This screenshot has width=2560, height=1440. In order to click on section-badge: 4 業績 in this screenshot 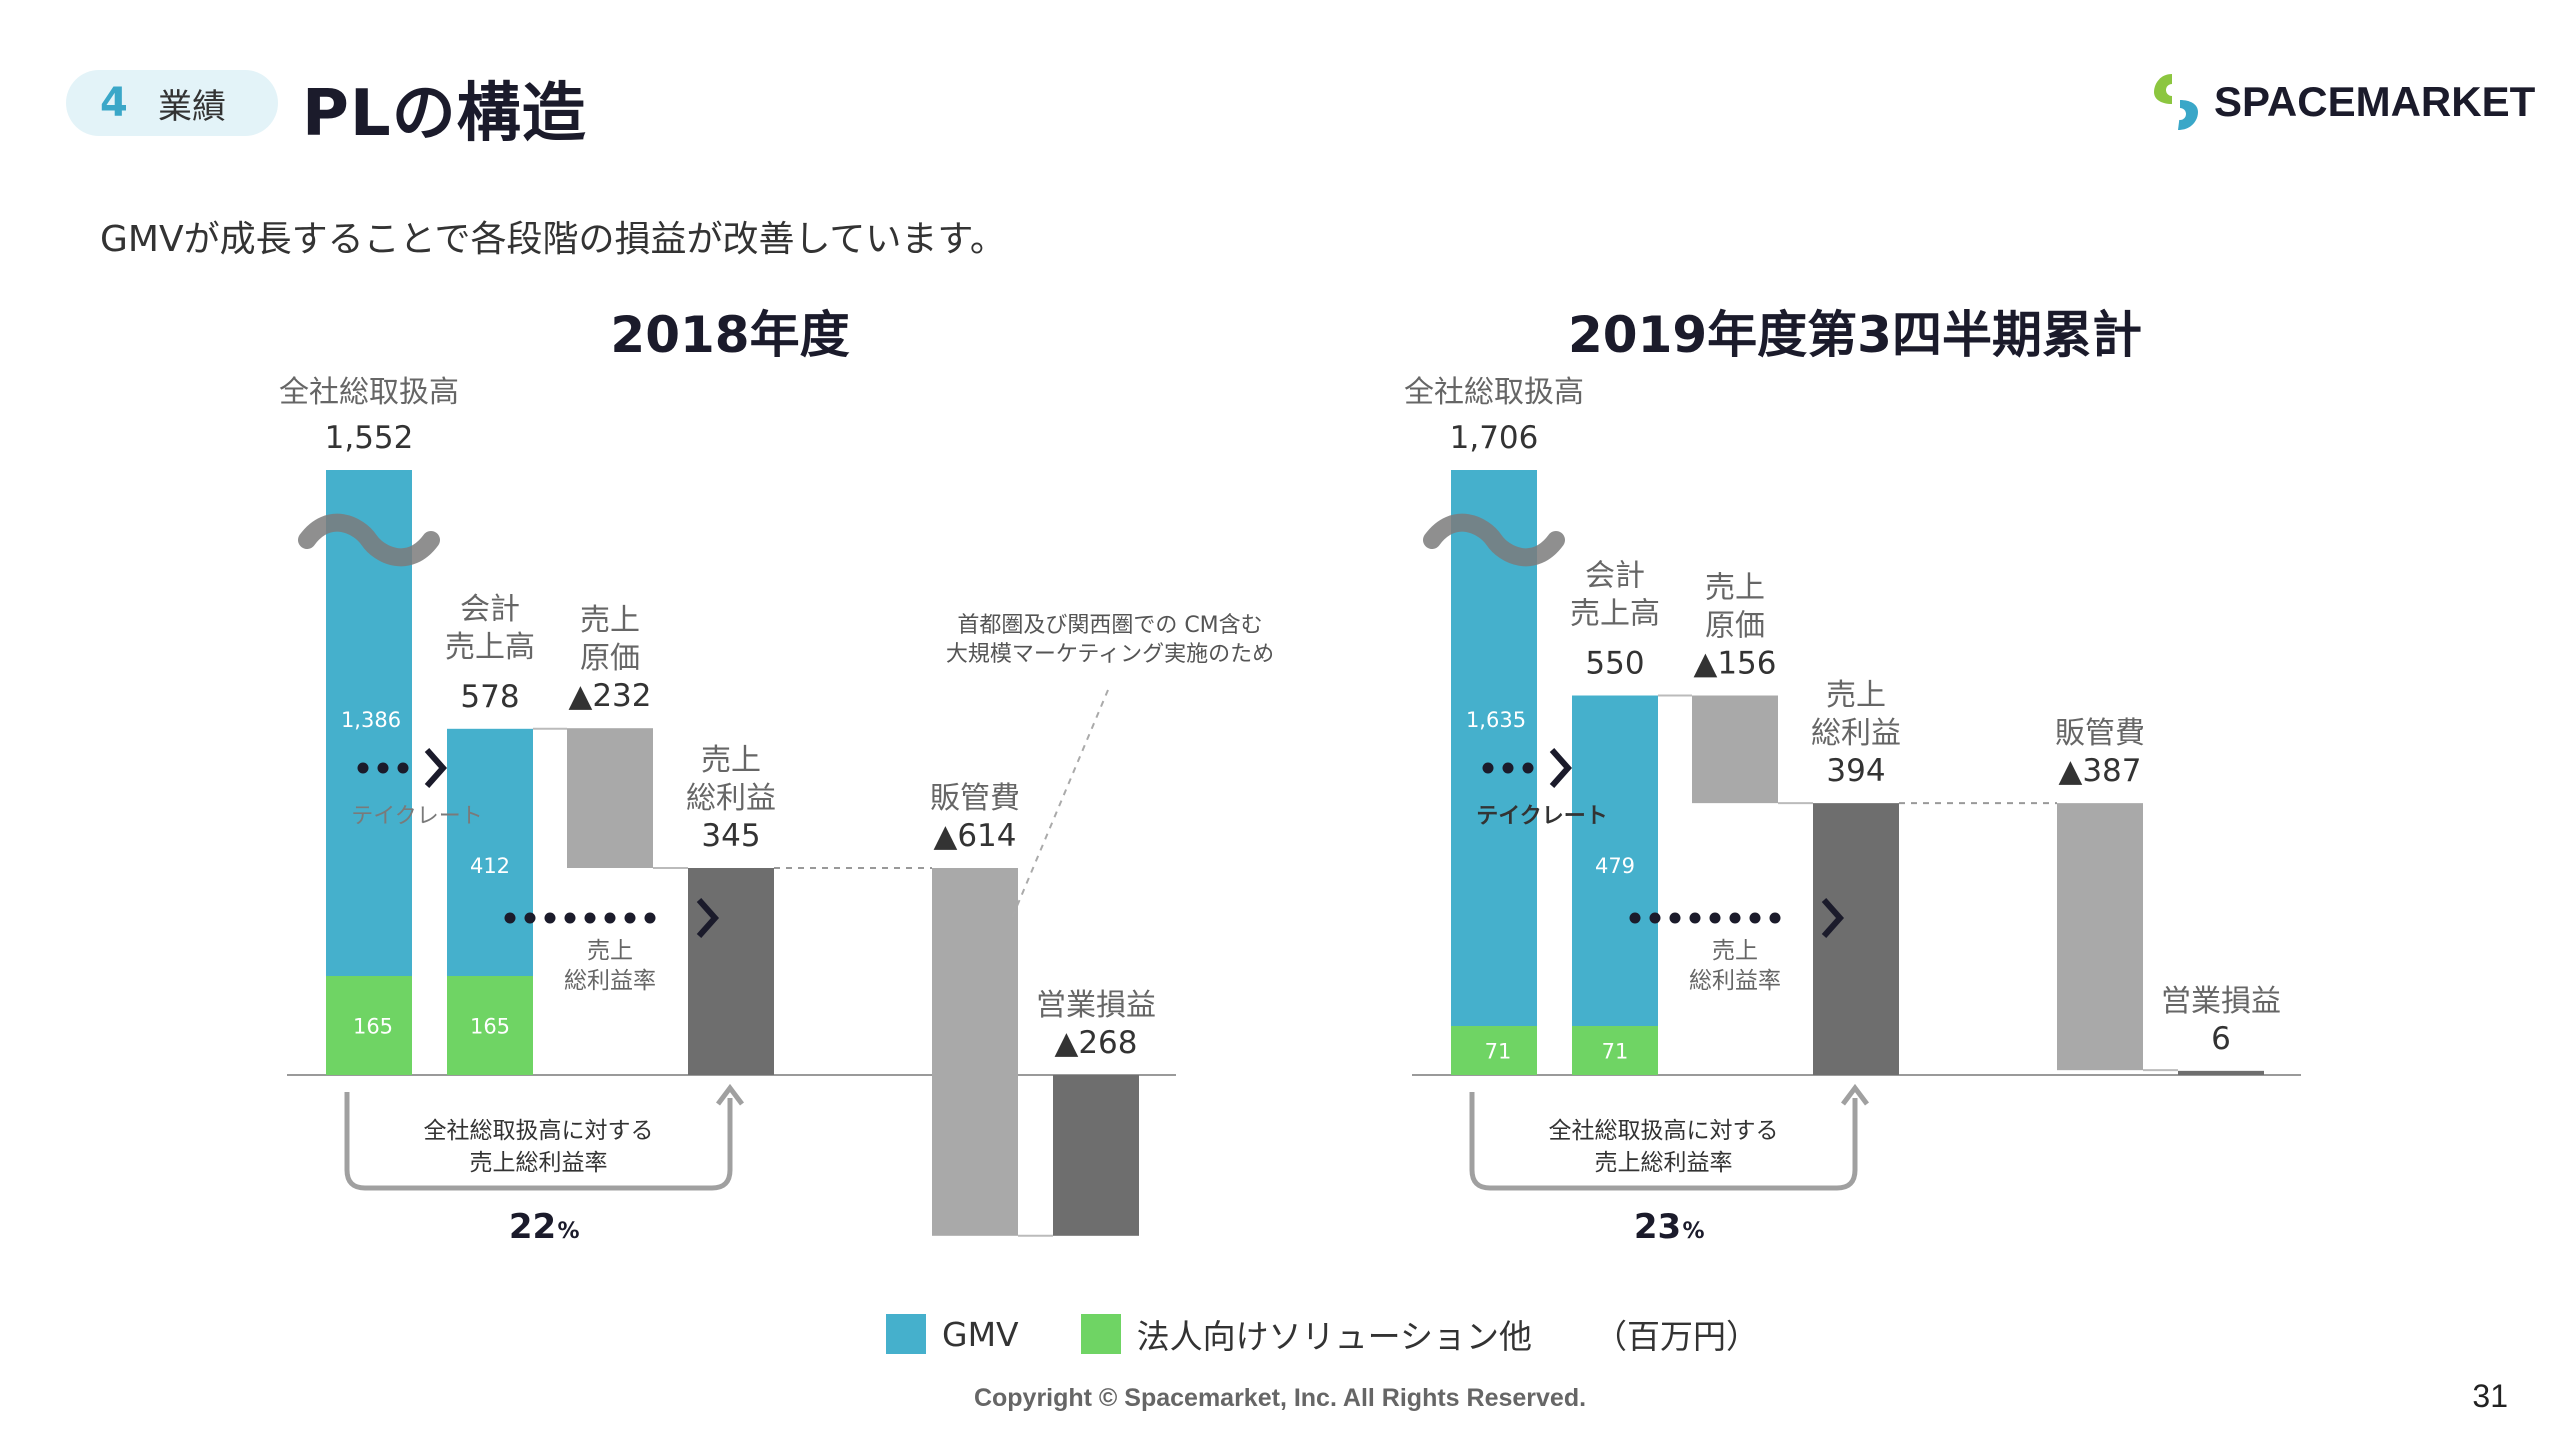, I will do `click(172, 103)`.